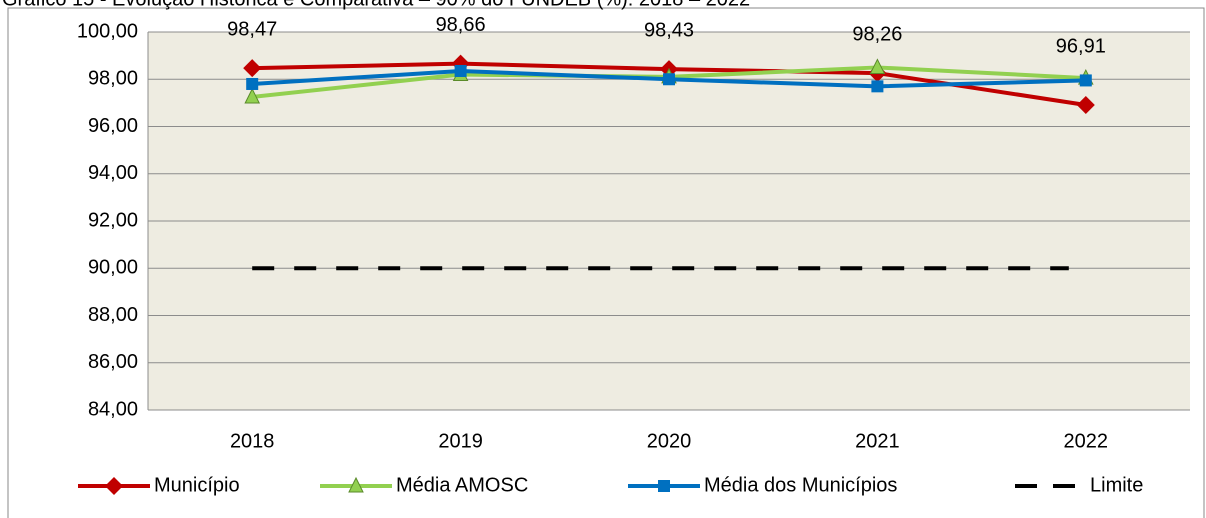 This screenshot has height=518, width=1206. What do you see at coordinates (113, 315) in the screenshot?
I see `y-tick-label: 88,00` at bounding box center [113, 315].